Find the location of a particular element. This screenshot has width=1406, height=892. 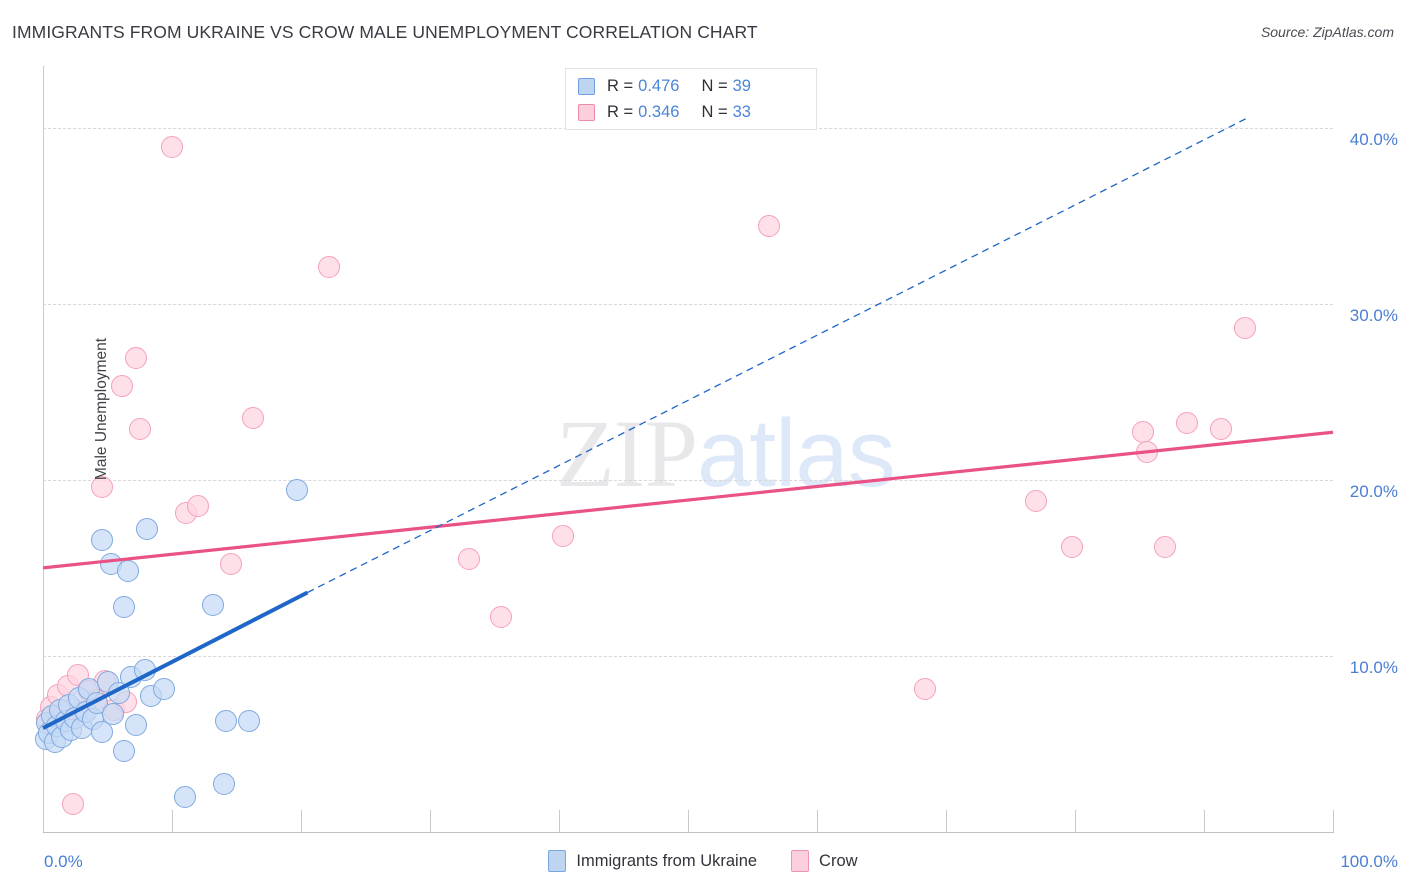

legend-row-blue: R = 0.476 N = 39 is located at coordinates (691, 86).